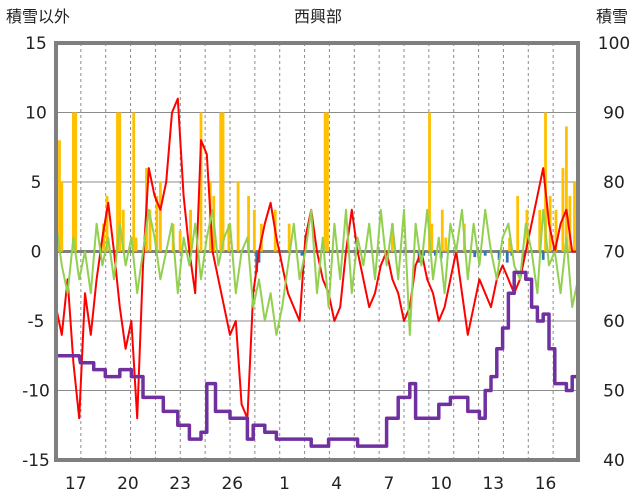 The width and height of the screenshot is (636, 501). Describe the element at coordinates (336, 484) in the screenshot. I see `x-tick-label: 4` at that location.